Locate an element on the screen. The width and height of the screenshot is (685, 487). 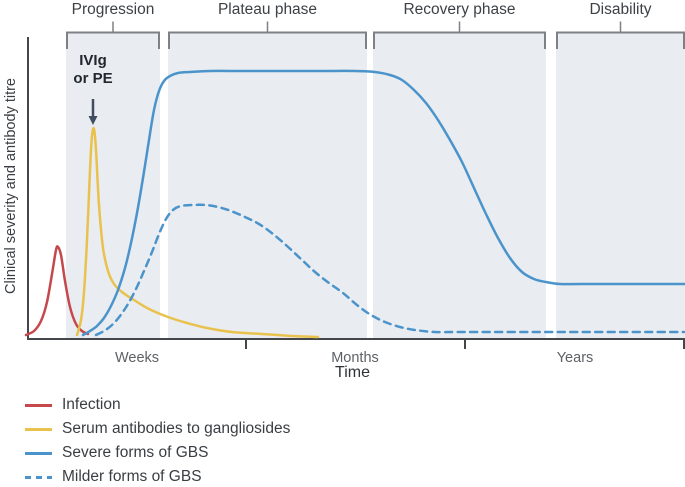
phase-label-progression: Progression is located at coordinates (113, 9).